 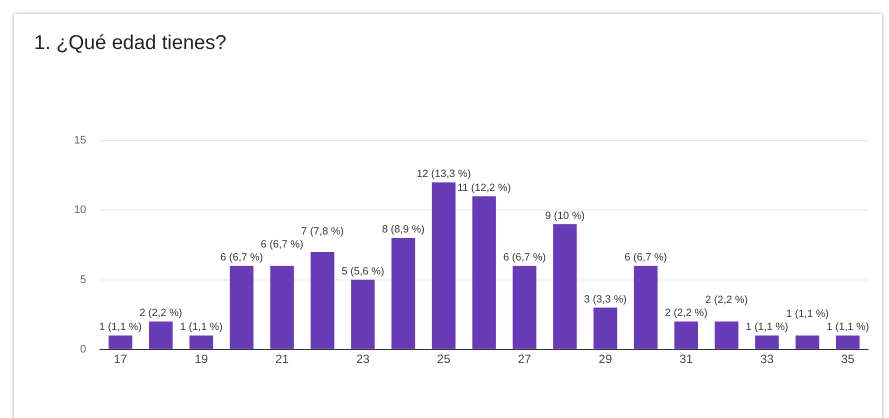 I want to click on data-label: 8 (8,9 %), so click(x=403, y=230).